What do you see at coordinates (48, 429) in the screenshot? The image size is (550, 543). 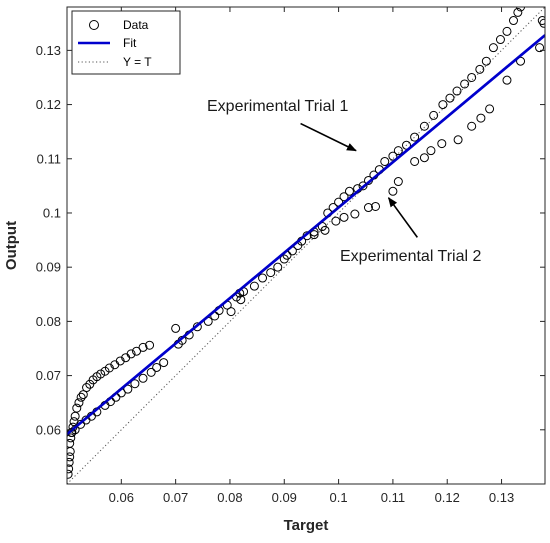 I see `y-tick-label: 0.06` at bounding box center [48, 429].